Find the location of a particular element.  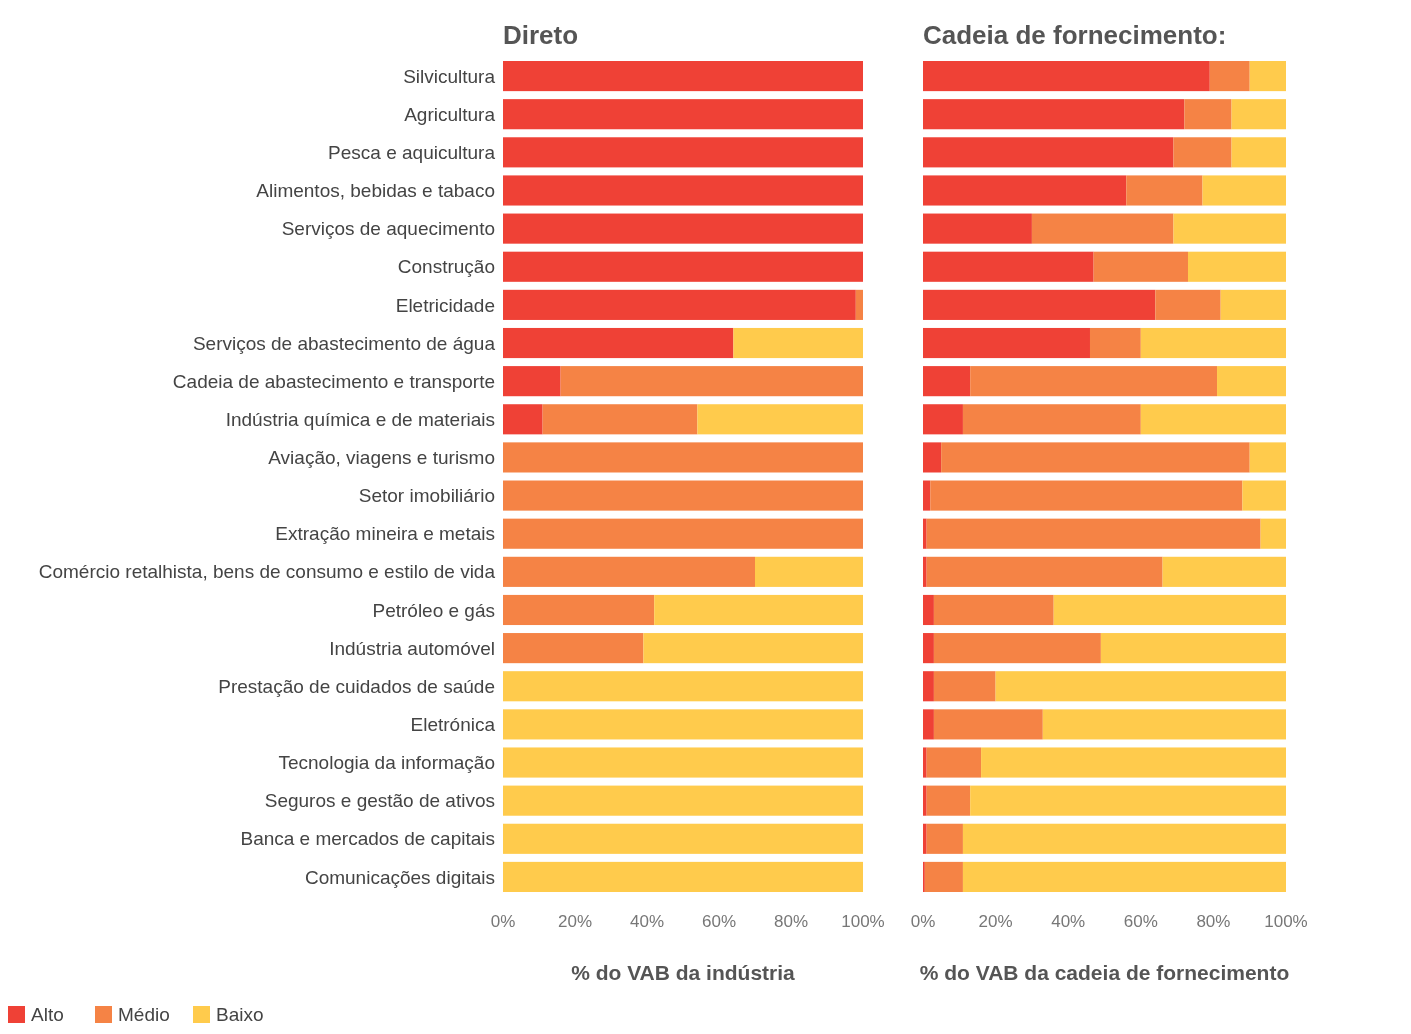

y-tick-label: Comércio retalhista, bens de consumo e estilo de vida is located at coordinates (267, 572).